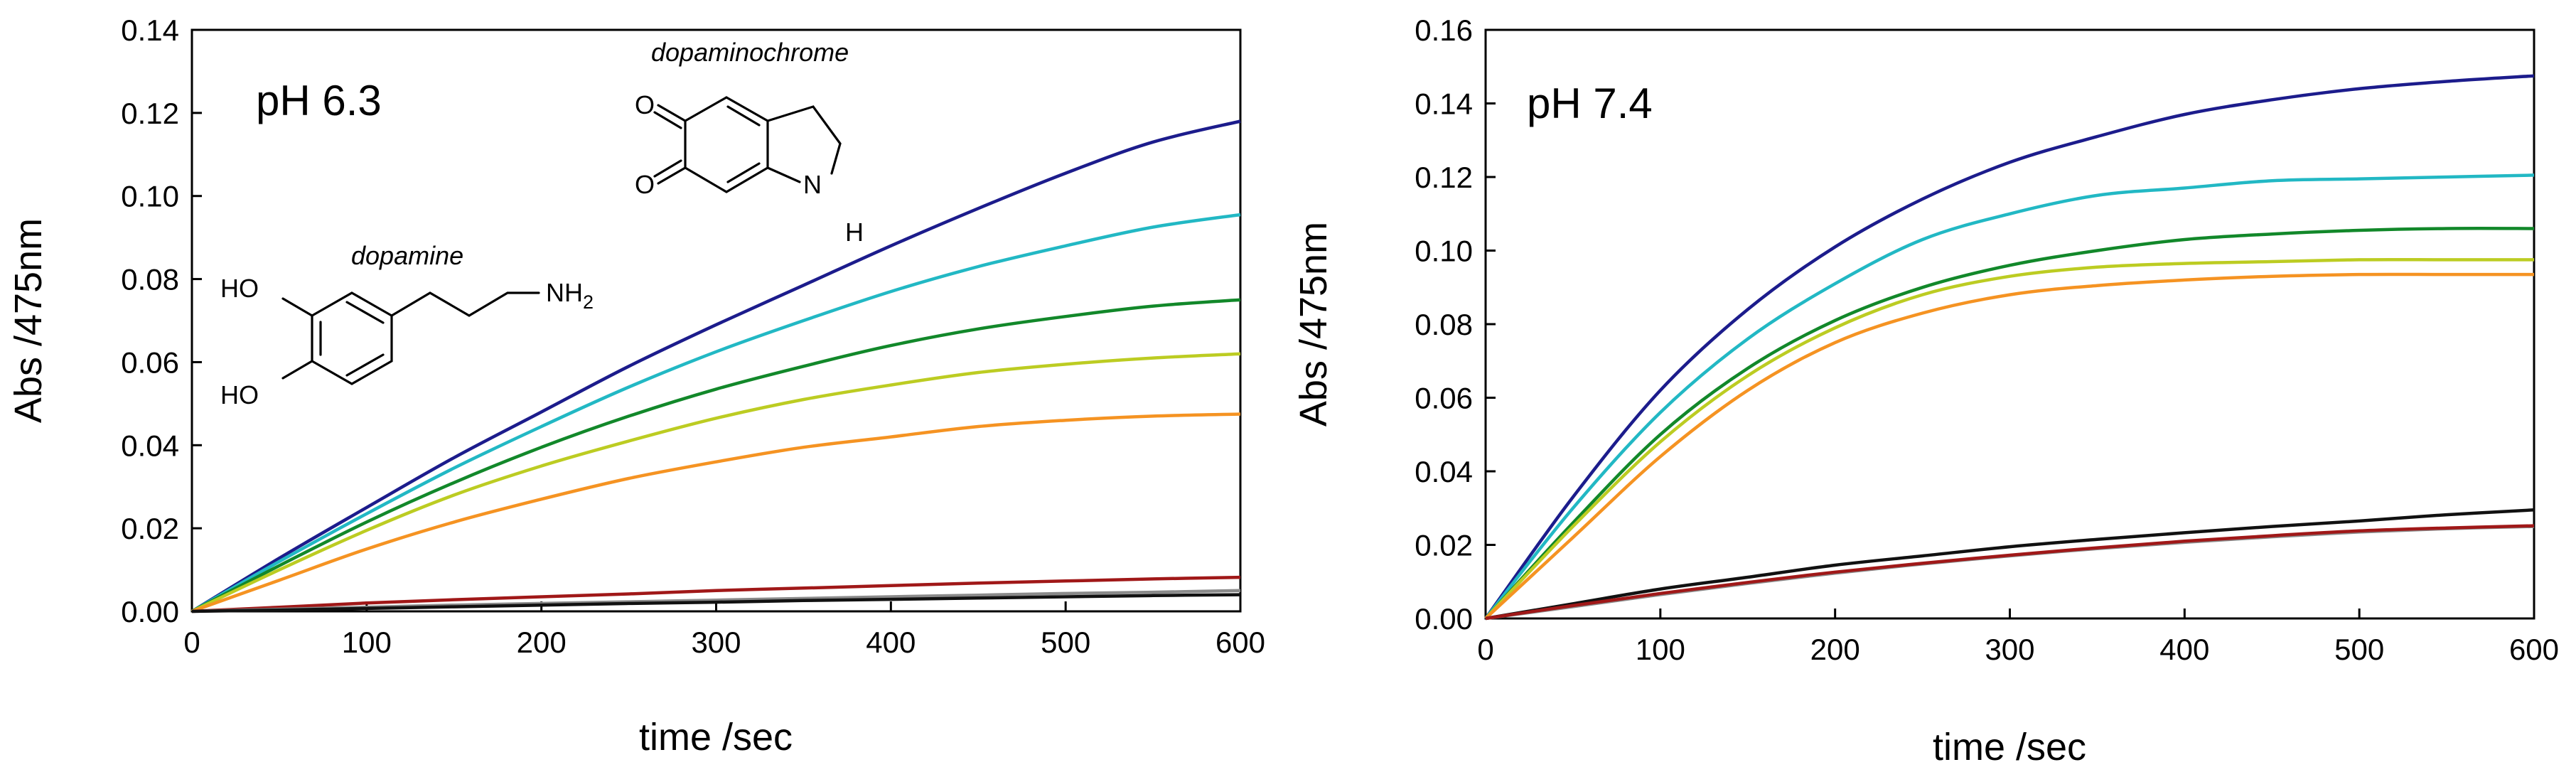 The height and width of the screenshot is (772, 2576). I want to click on dopaminochrome-label: dopaminochrome, so click(750, 52).